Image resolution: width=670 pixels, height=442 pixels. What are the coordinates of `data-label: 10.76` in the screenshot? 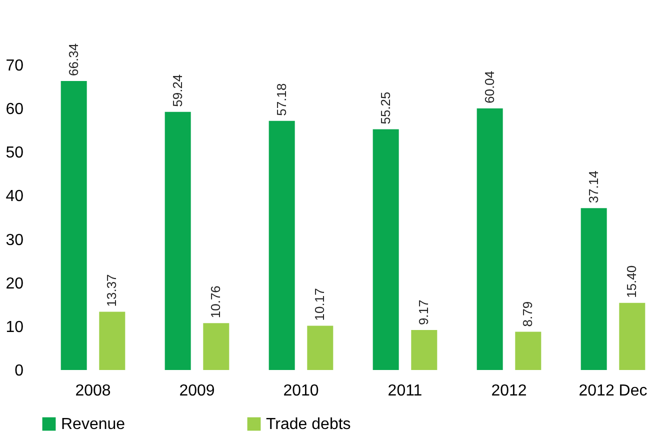 It's located at (216, 302).